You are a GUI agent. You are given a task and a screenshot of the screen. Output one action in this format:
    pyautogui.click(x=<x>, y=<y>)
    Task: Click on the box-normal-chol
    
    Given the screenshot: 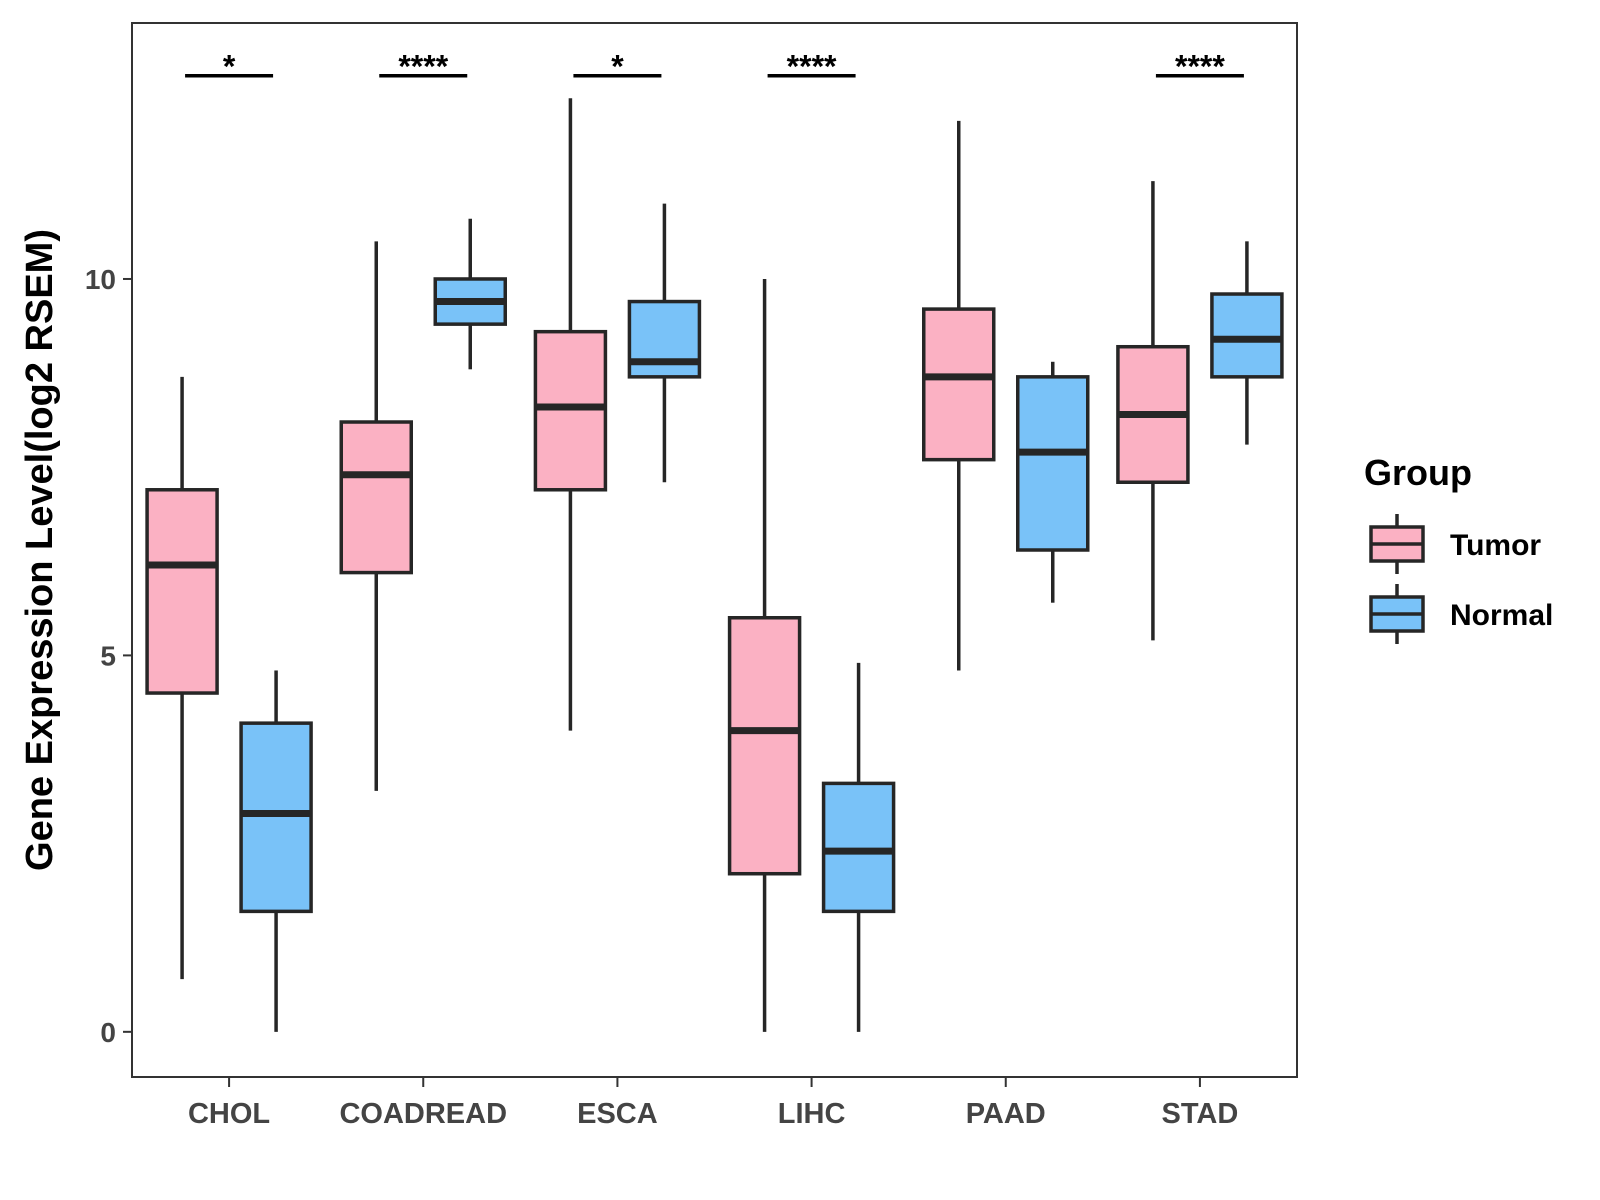 What is the action you would take?
    pyautogui.click(x=276, y=851)
    